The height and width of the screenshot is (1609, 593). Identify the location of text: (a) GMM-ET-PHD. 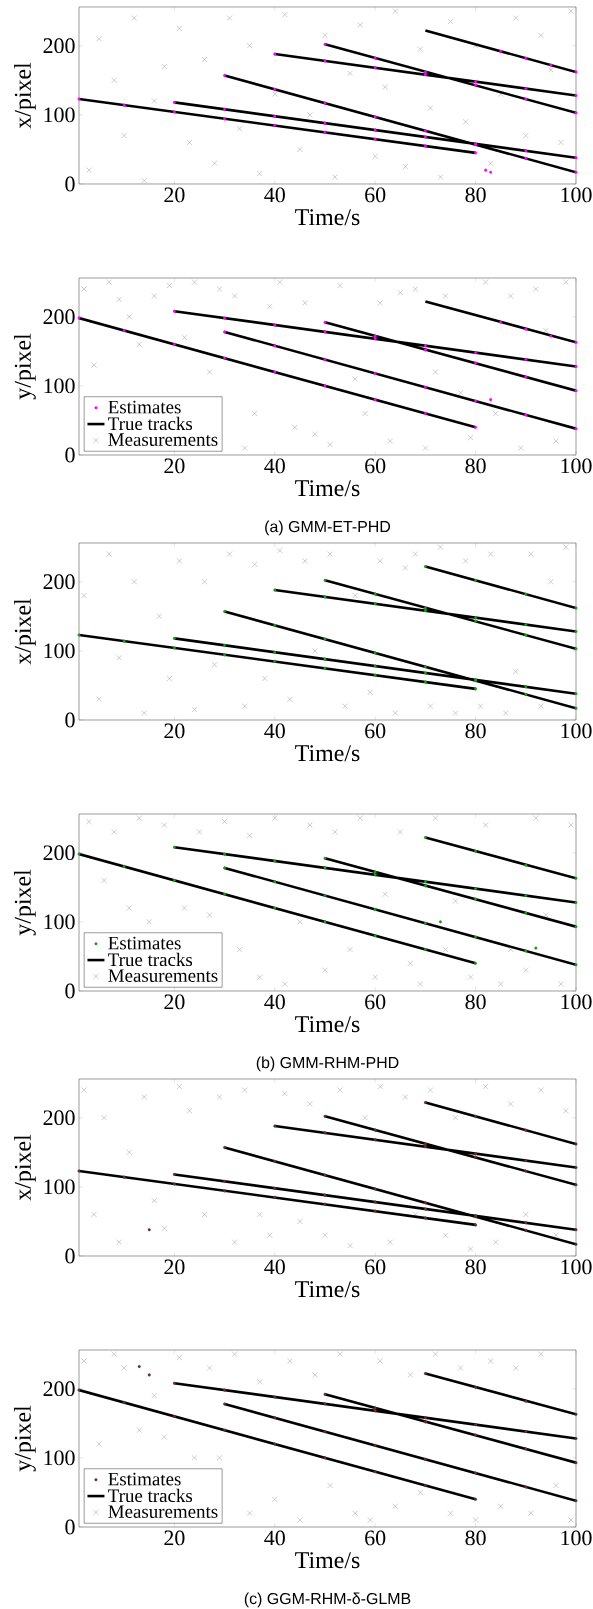
(328, 528).